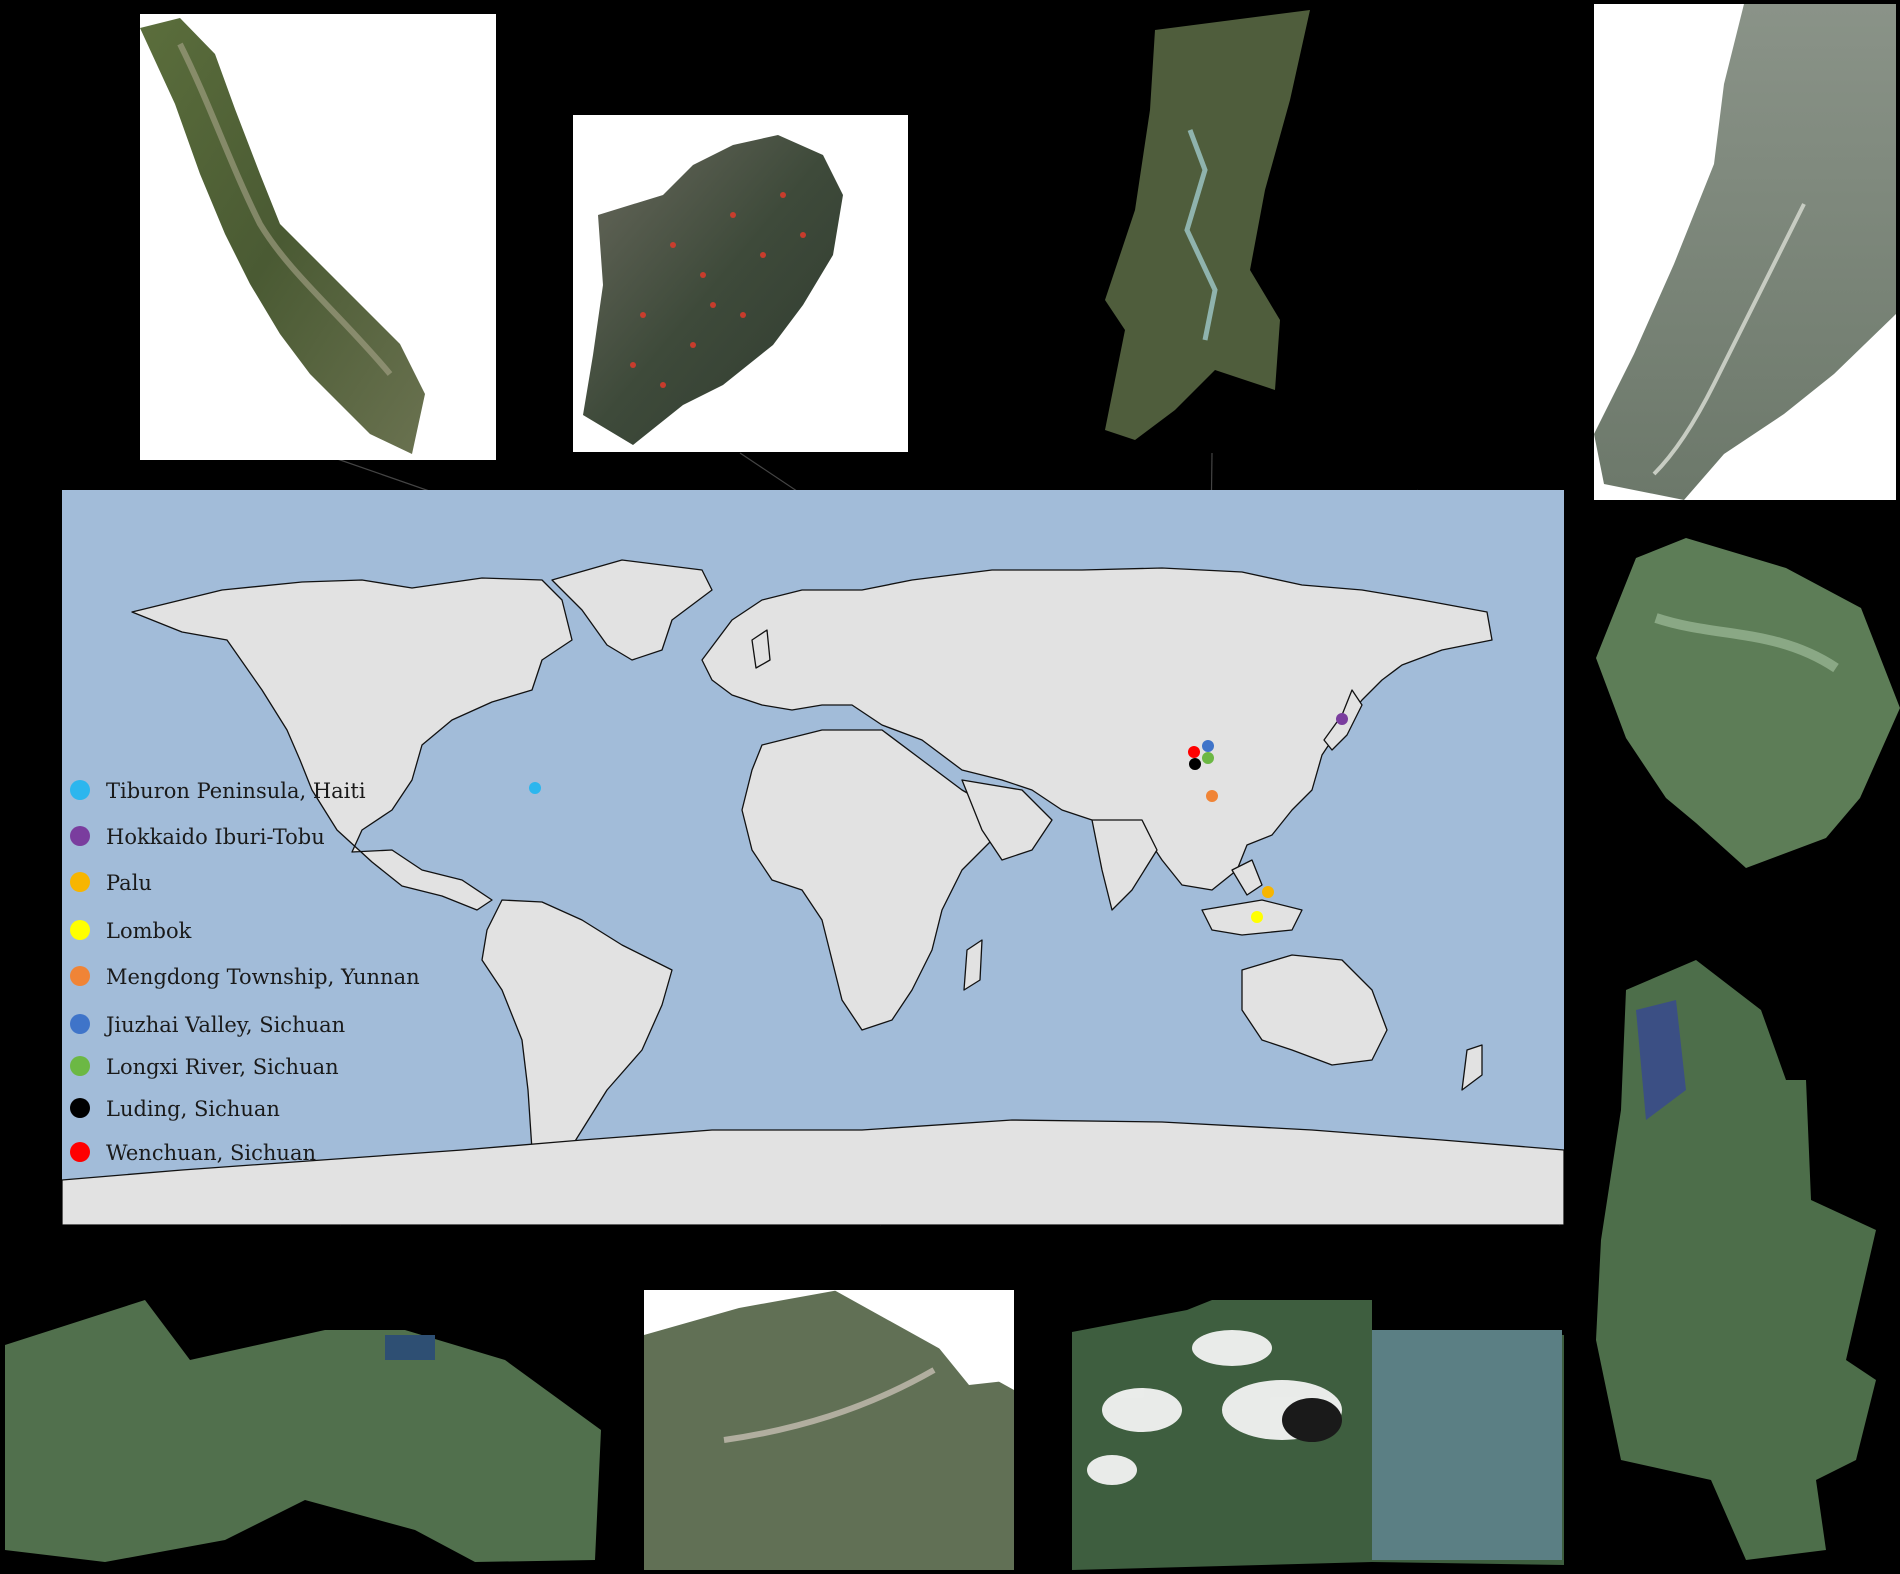 The height and width of the screenshot is (1574, 1900). What do you see at coordinates (1195, 764) in the screenshot?
I see `site-marker-luding` at bounding box center [1195, 764].